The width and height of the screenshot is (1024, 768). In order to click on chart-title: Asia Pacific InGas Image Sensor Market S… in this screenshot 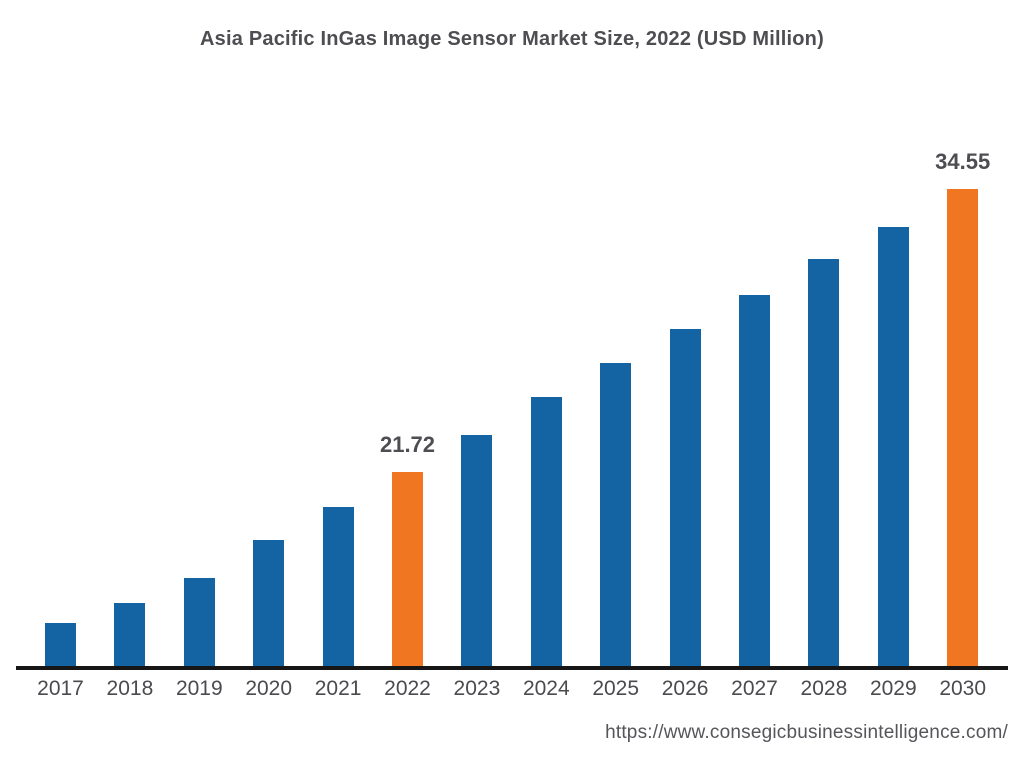, I will do `click(512, 39)`.